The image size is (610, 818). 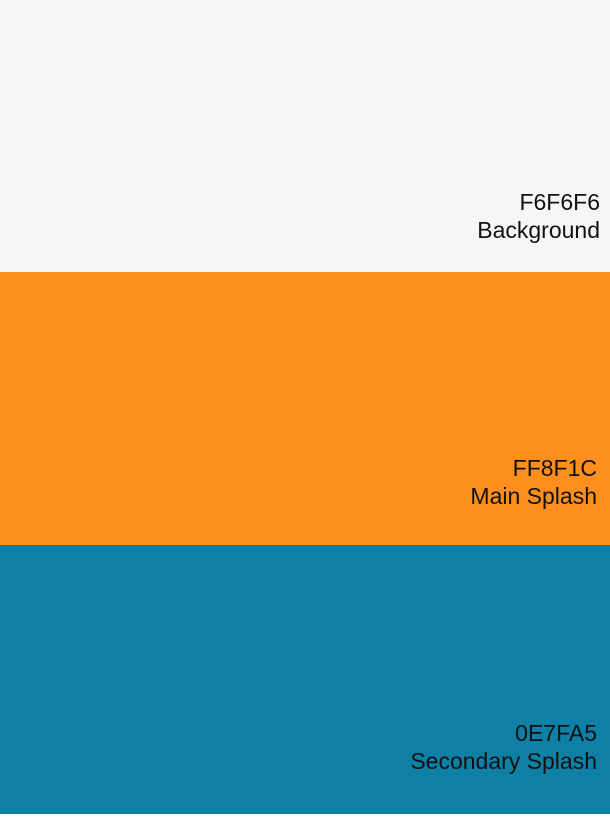 I want to click on swatch-label: F6F6F6 Background, so click(x=538, y=216).